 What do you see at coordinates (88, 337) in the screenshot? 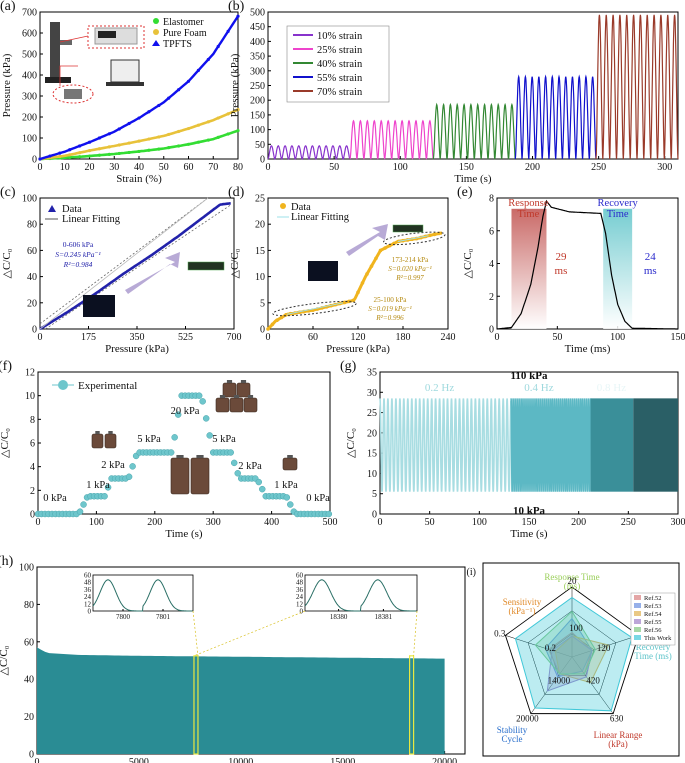
I see `panel-c-xtick-label: 175` at bounding box center [88, 337].